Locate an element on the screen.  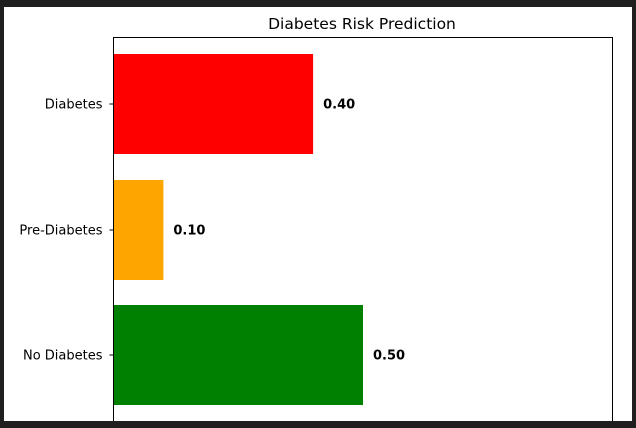
bar-diabetes is located at coordinates (213, 104).